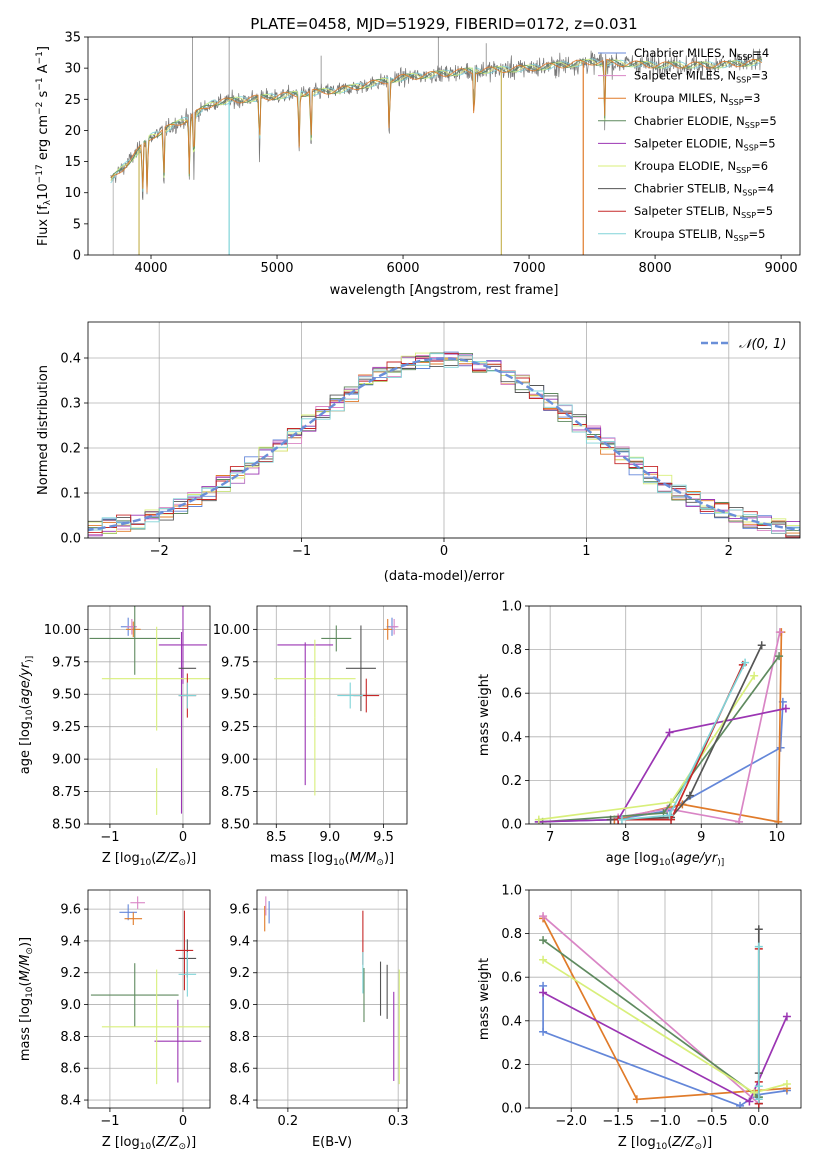  Describe the element at coordinates (705, 122) in the screenshot. I see `legend-label: Chabrier ELODIE, NSSP=5` at that location.